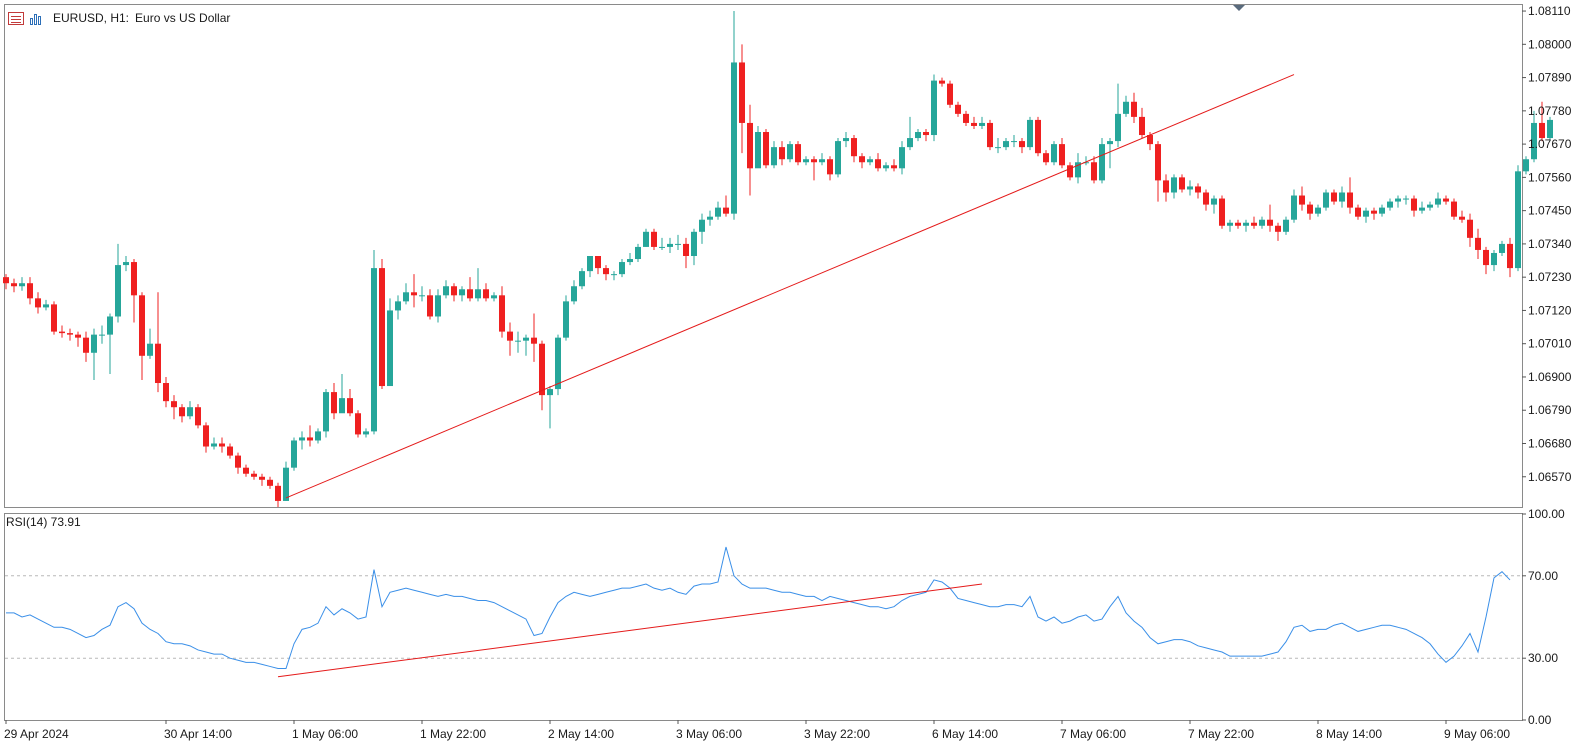  Describe the element at coordinates (16, 18) in the screenshot. I see `table-icon` at that location.